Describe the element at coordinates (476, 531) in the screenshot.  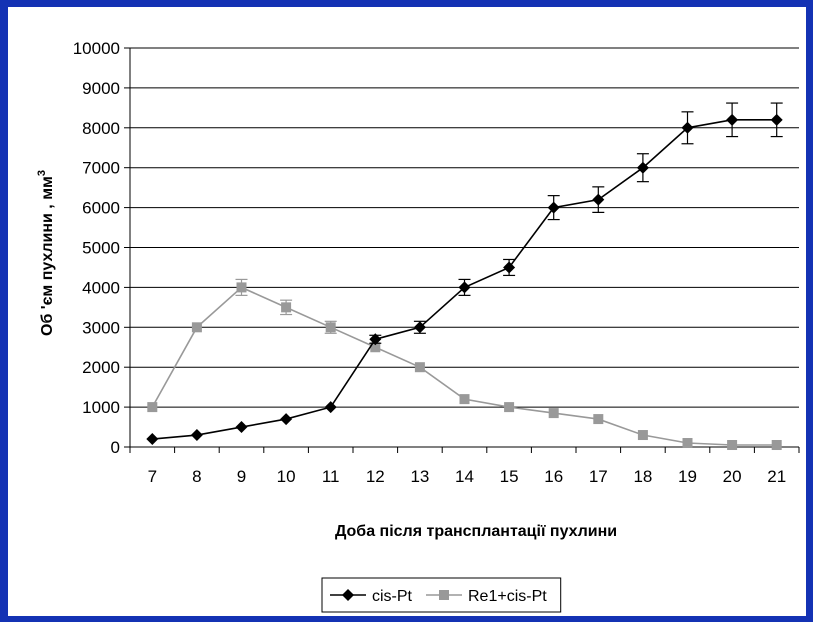
I see `x-axis-title: Доба після трансплантації пухлини` at that location.